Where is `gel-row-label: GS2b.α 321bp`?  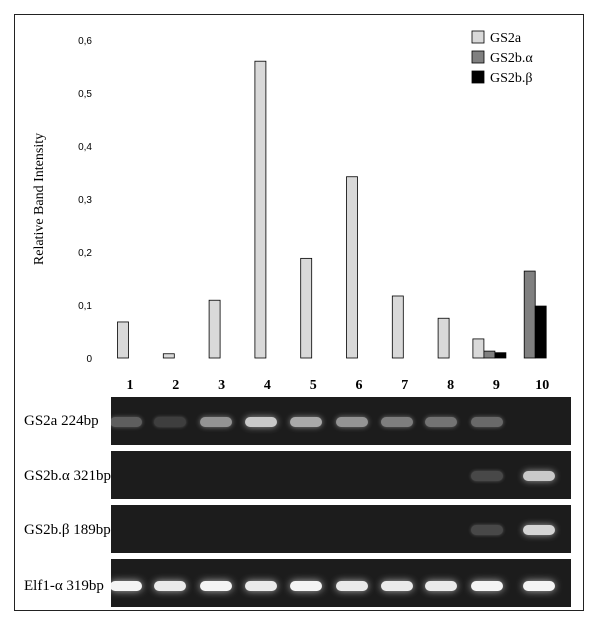 gel-row-label: GS2b.α 321bp is located at coordinates (68, 476).